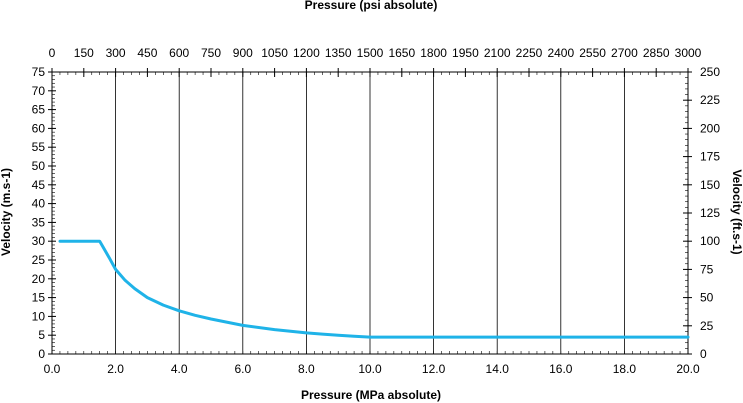  I want to click on x-axis-title: Pressure (MPa absolute), so click(371, 395).